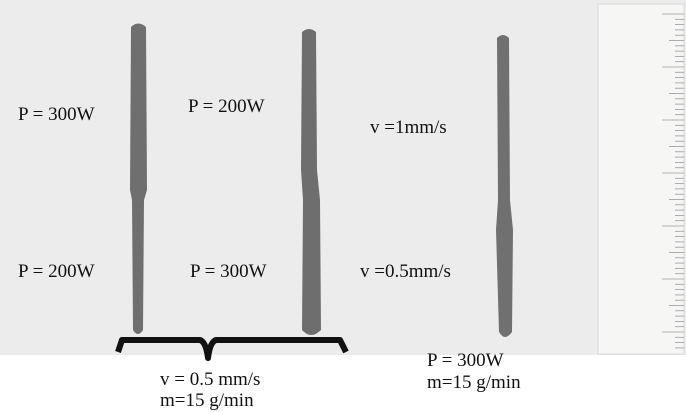 Image resolution: width=686 pixels, height=412 pixels. What do you see at coordinates (207, 400) in the screenshot?
I see `group-caption: m=15 g/min` at bounding box center [207, 400].